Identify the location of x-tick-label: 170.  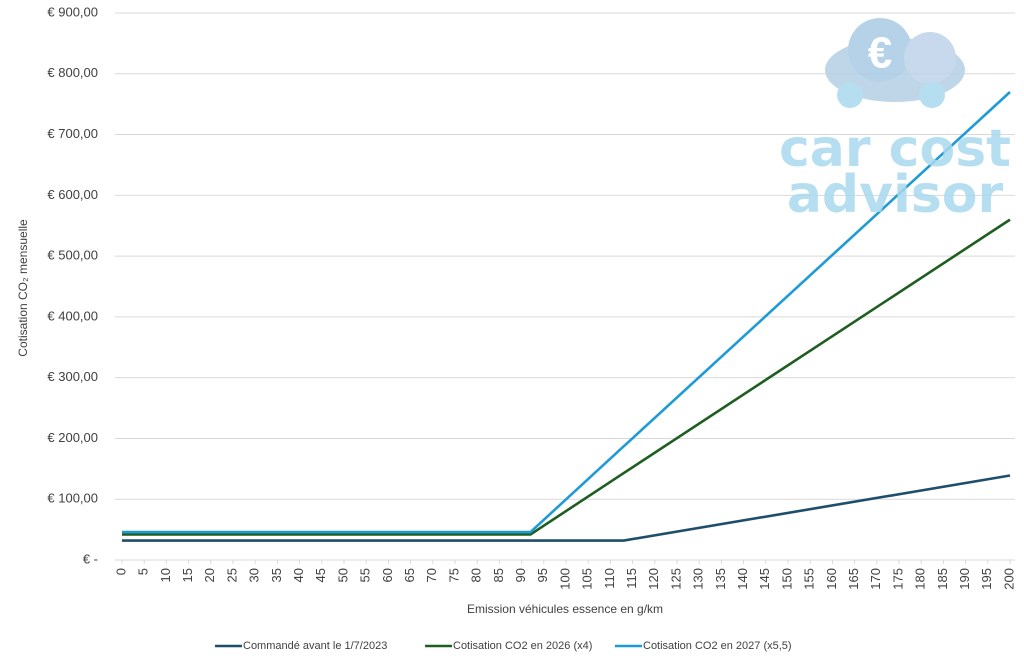
(875, 579).